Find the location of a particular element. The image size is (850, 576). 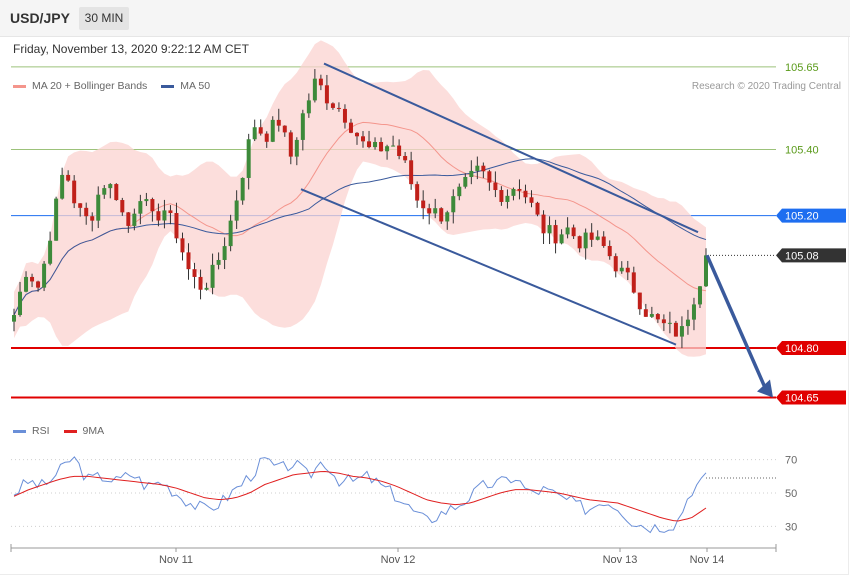

legend-item-ma20-bb: MA 20 + Bollinger Bands is located at coordinates (80, 86).